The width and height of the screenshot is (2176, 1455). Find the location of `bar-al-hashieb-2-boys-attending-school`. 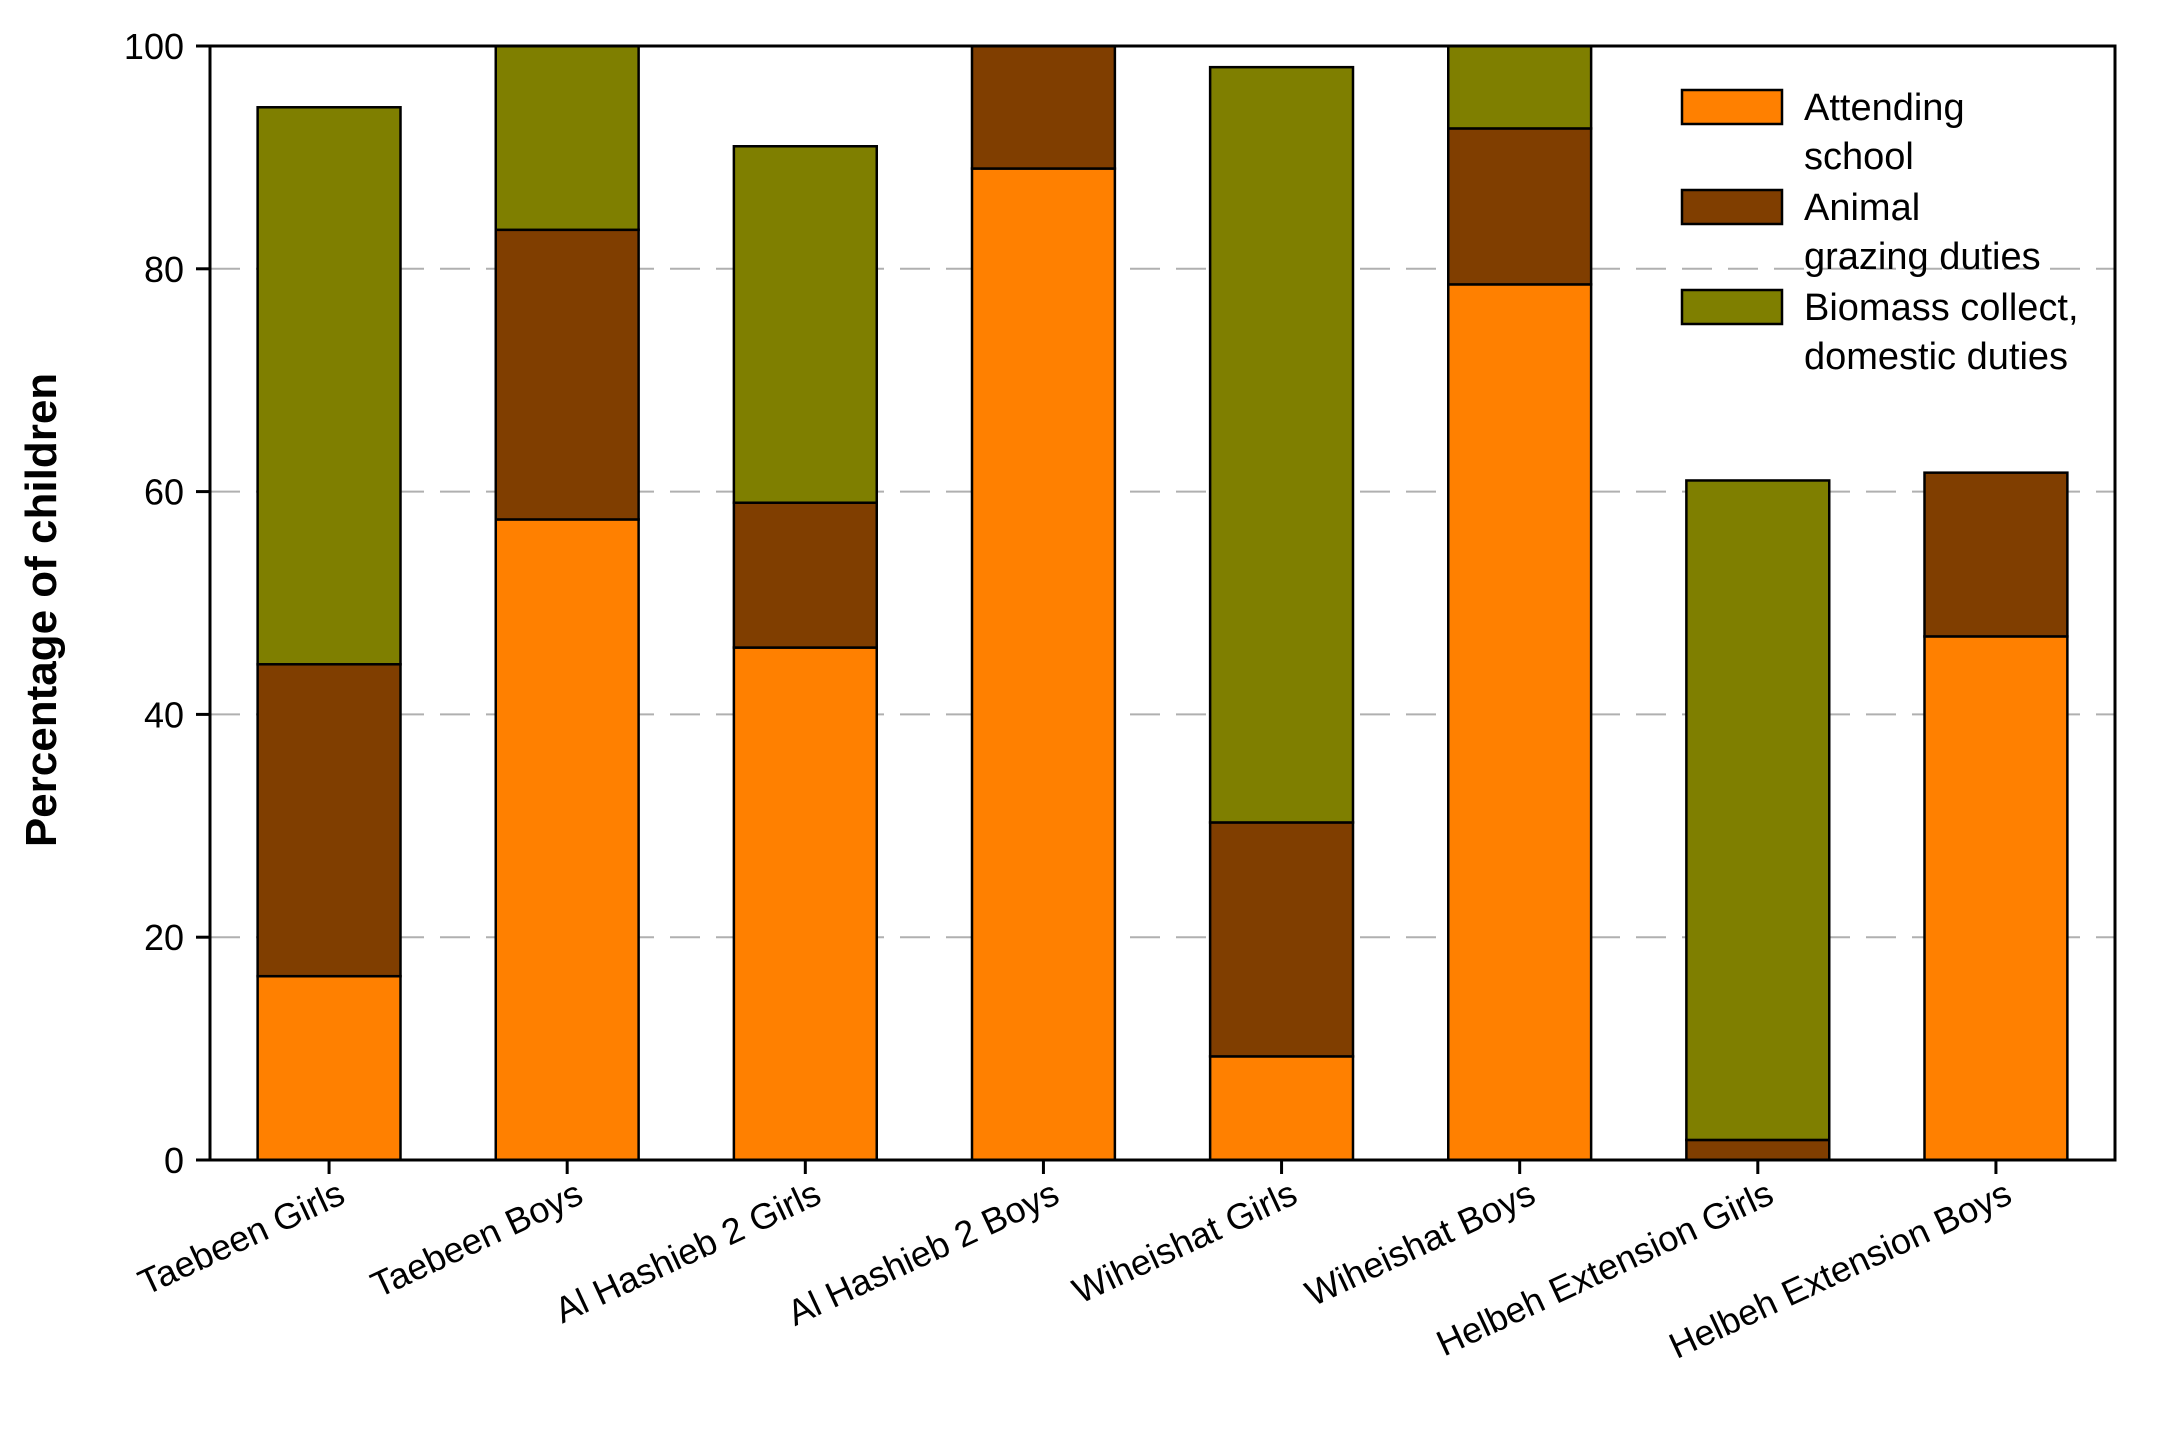

bar-al-hashieb-2-boys-attending-school is located at coordinates (1043, 664).